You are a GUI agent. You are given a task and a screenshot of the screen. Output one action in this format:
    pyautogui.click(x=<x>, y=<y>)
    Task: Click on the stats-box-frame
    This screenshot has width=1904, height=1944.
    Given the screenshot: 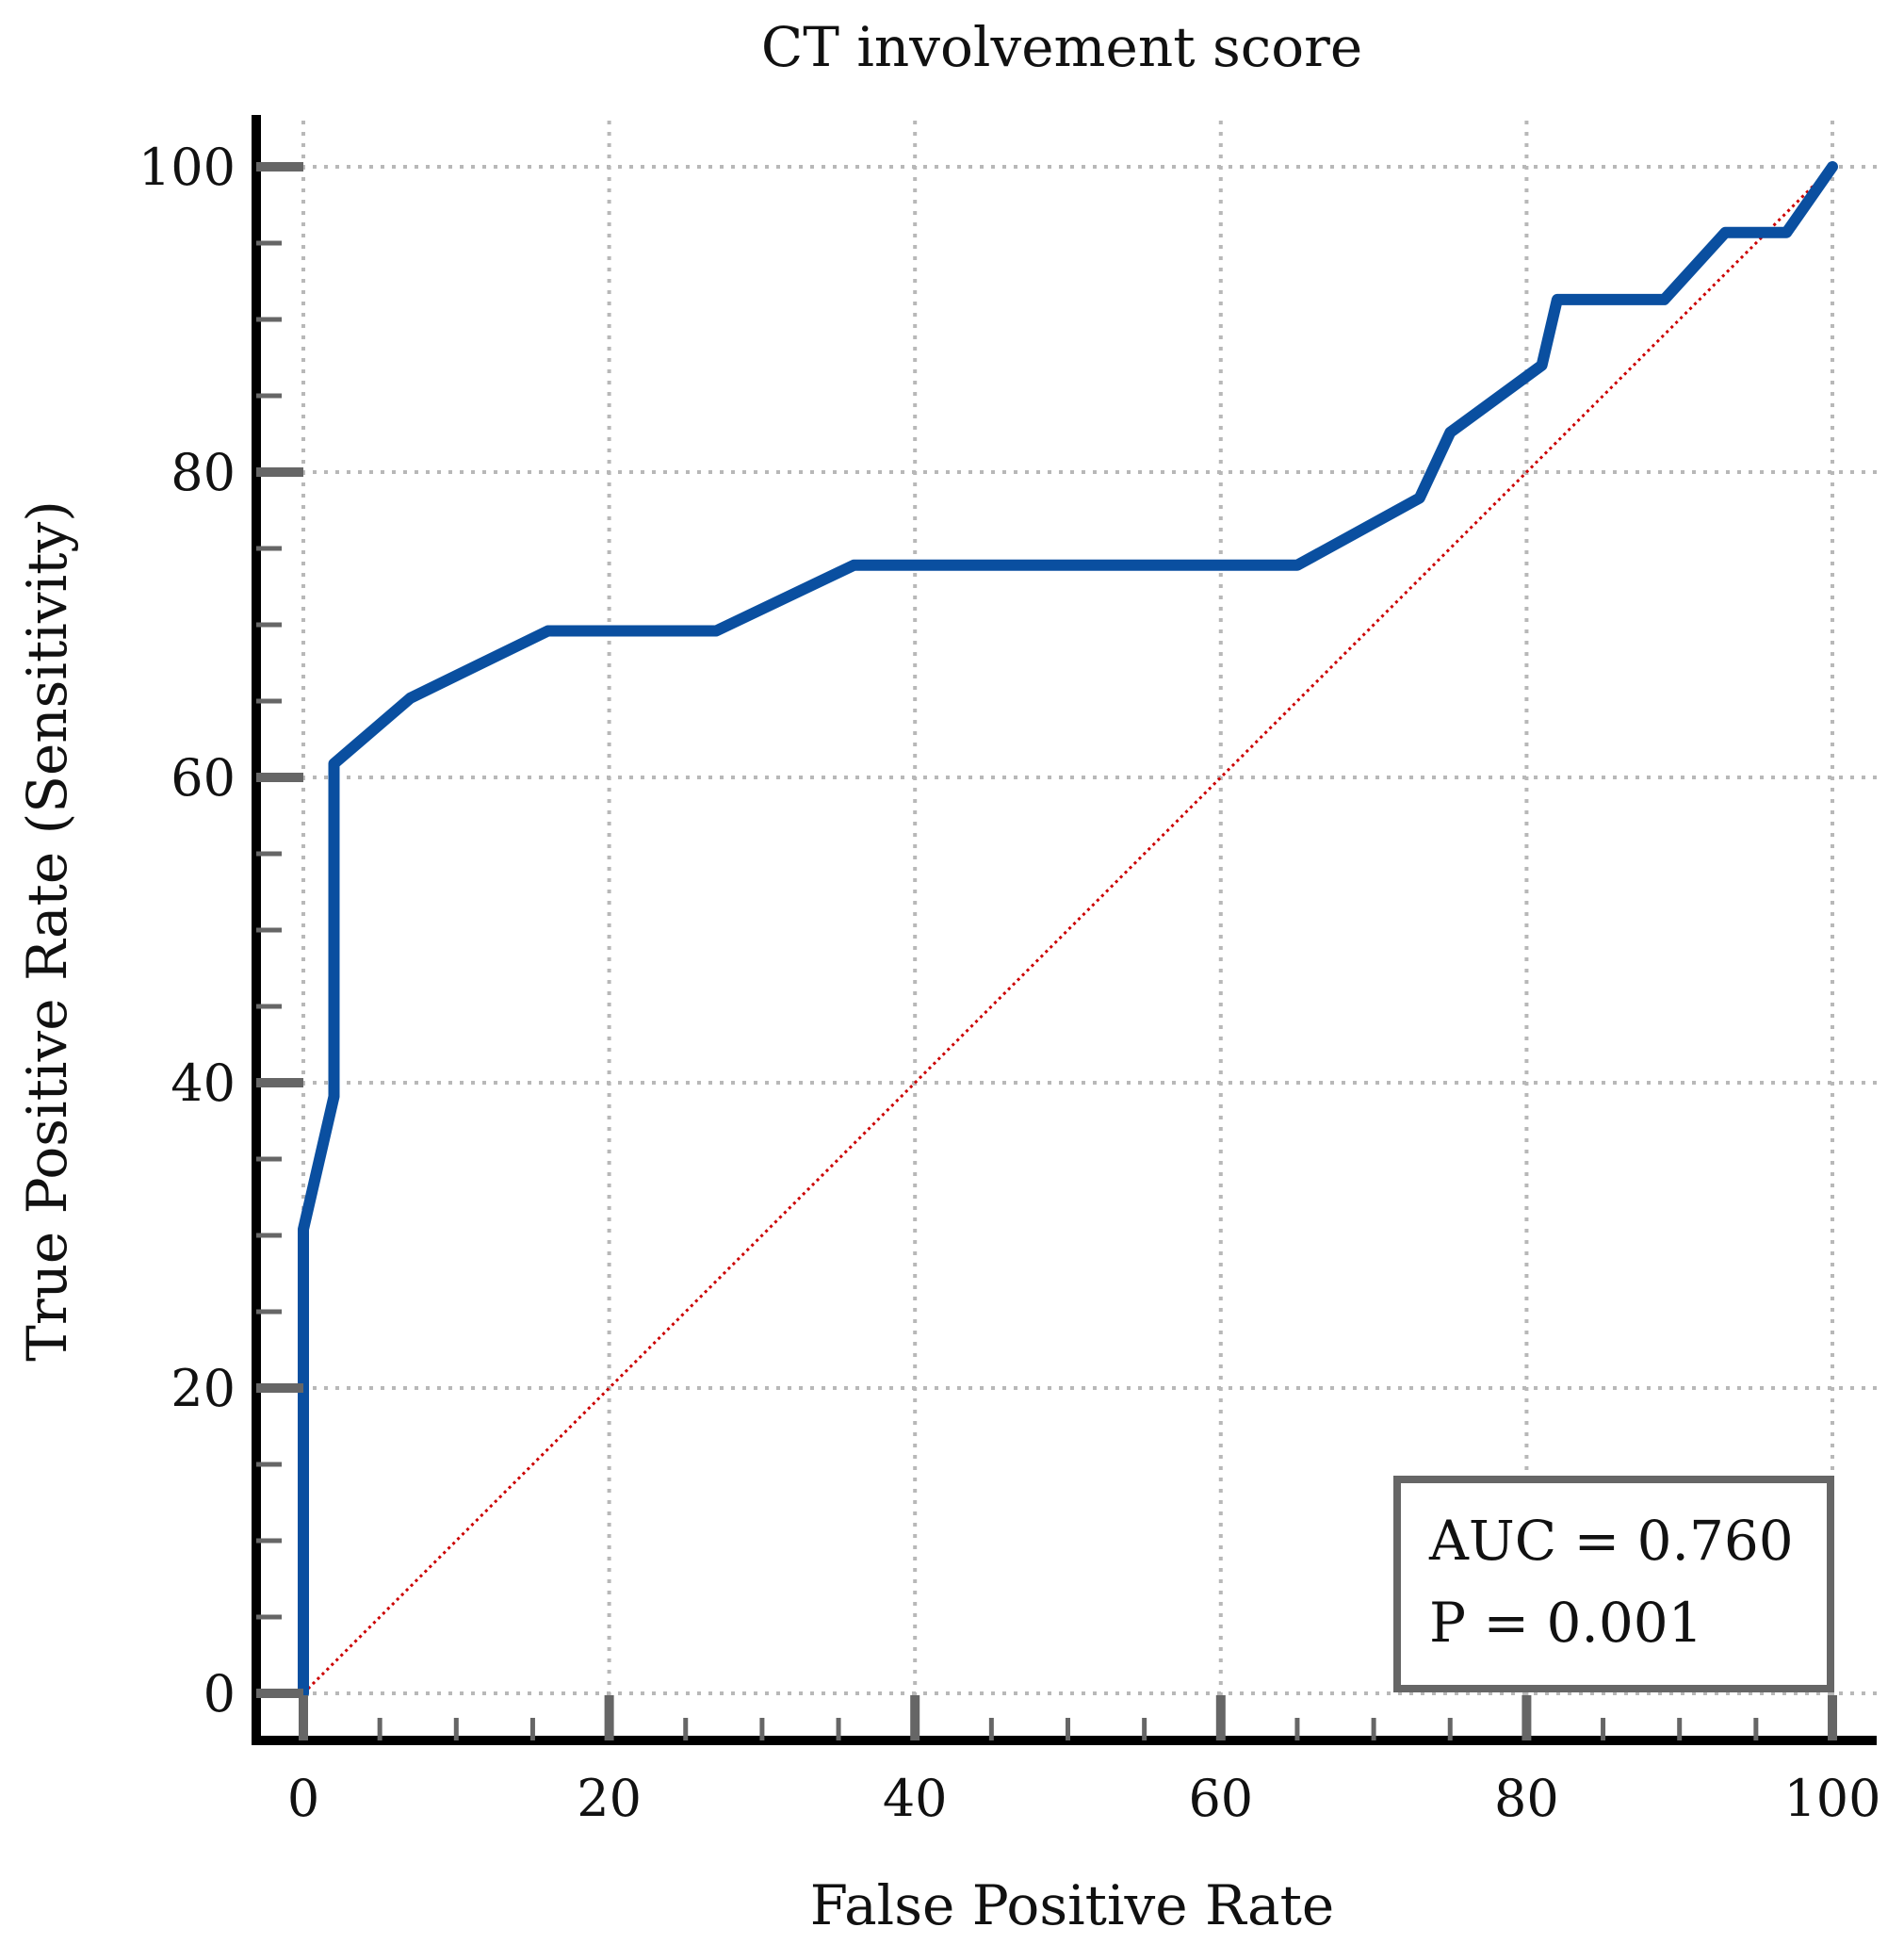 What is the action you would take?
    pyautogui.click(x=1613, y=1584)
    